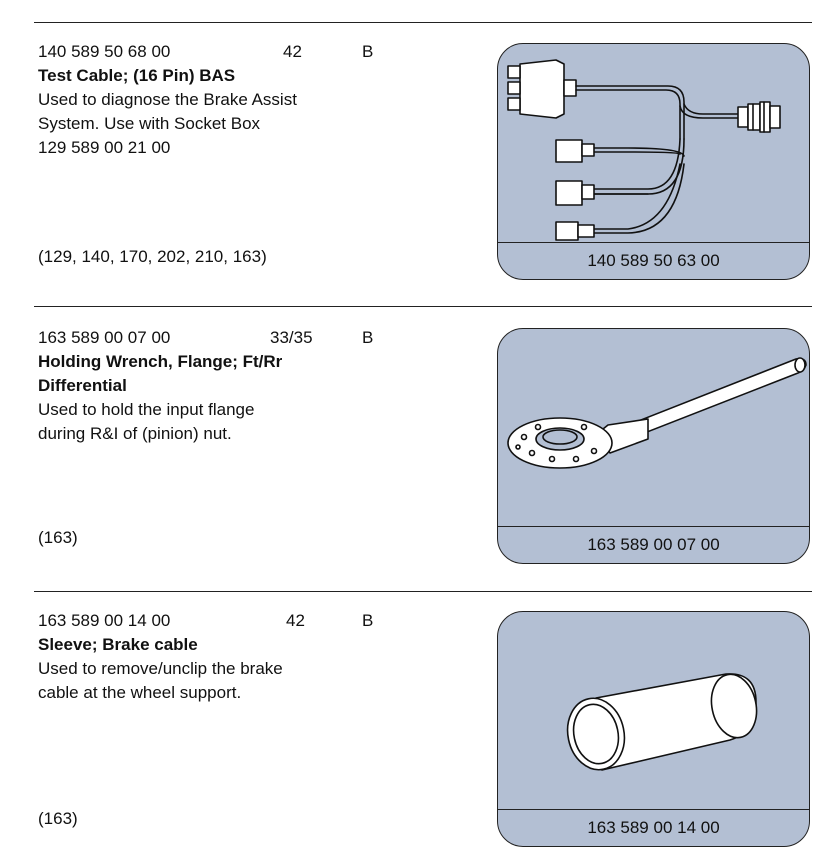 The image size is (830, 861). Describe the element at coordinates (104, 51) in the screenshot. I see `part-number: 140 589 50 68 00` at that location.